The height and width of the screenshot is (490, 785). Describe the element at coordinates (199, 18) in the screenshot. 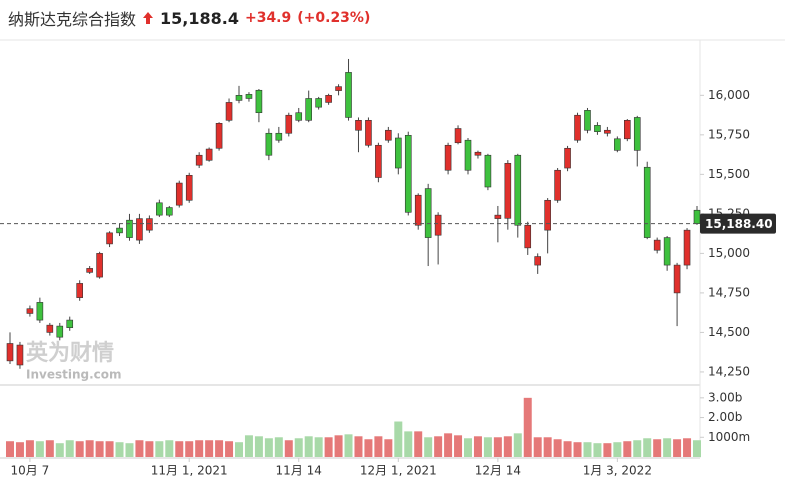

I see `price: 15,188.4` at that location.